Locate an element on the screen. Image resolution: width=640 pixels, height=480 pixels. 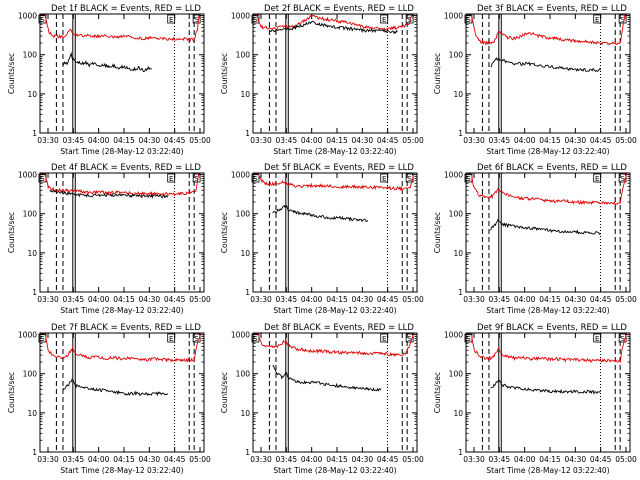
panel-title: Det 1f BLACK = Events, RED = LLD is located at coordinates (126, 9).